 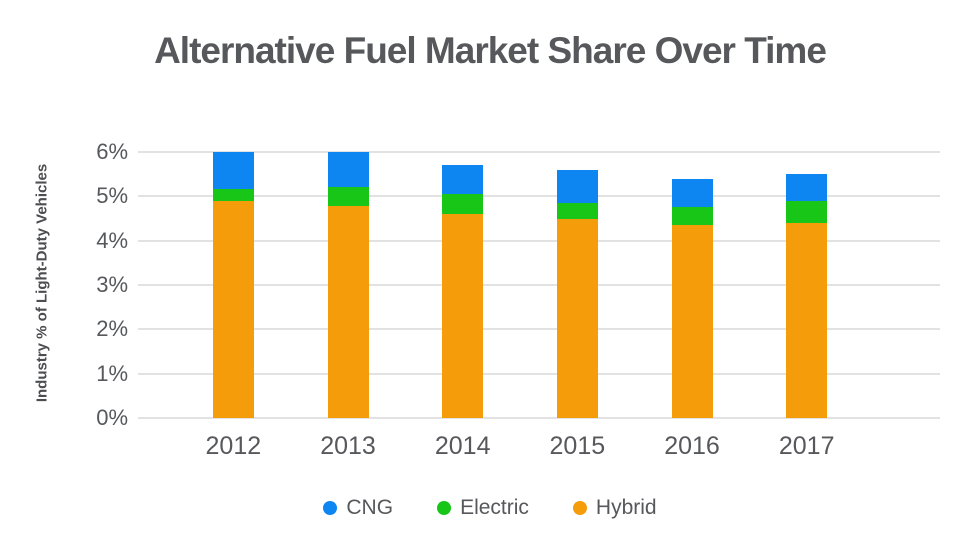 I want to click on y-axis-title: Industry % of Light-Duty Vehicles, so click(x=42, y=283).